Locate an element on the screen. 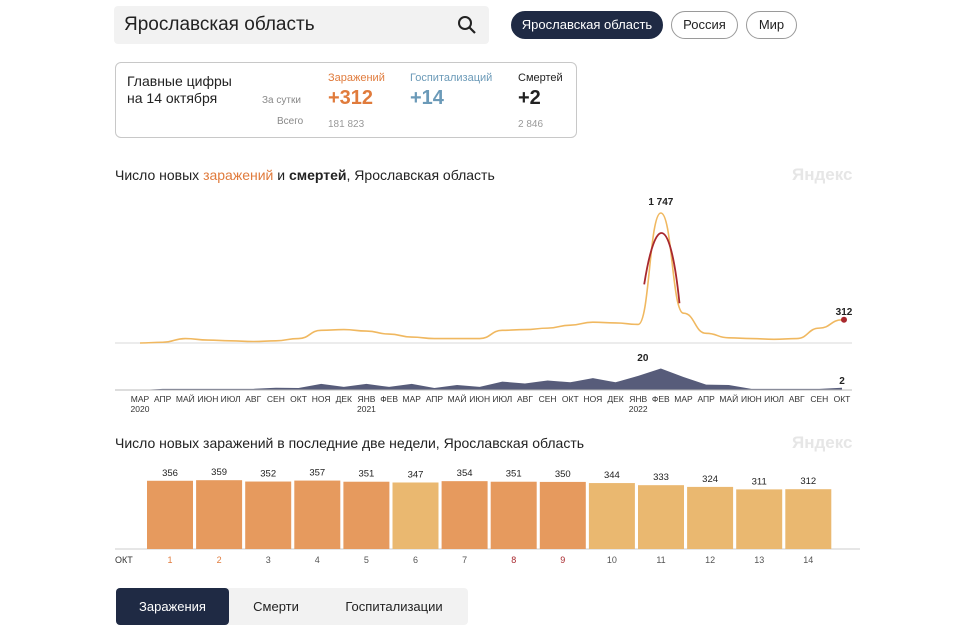 The height and width of the screenshot is (640, 960). x-year-label: 2022 is located at coordinates (638, 409).